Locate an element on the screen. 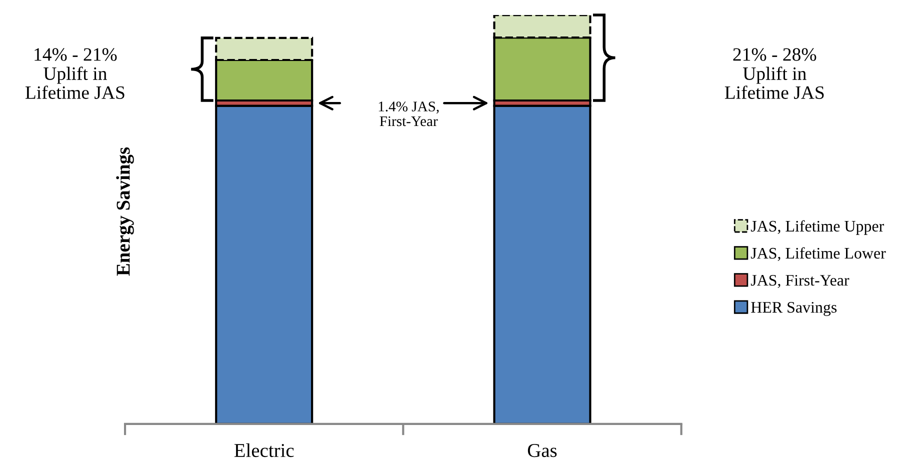  legend-label: HER Savings is located at coordinates (794, 309).